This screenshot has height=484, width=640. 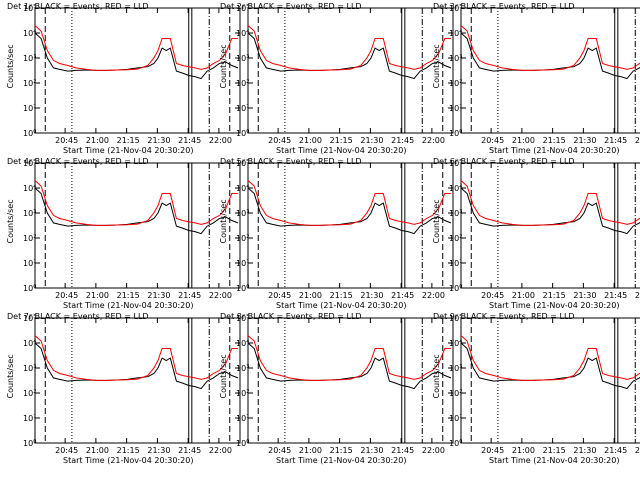 I want to click on chart-title: Det 2r BLACK = Events, RED = LLD, so click(x=291, y=6).